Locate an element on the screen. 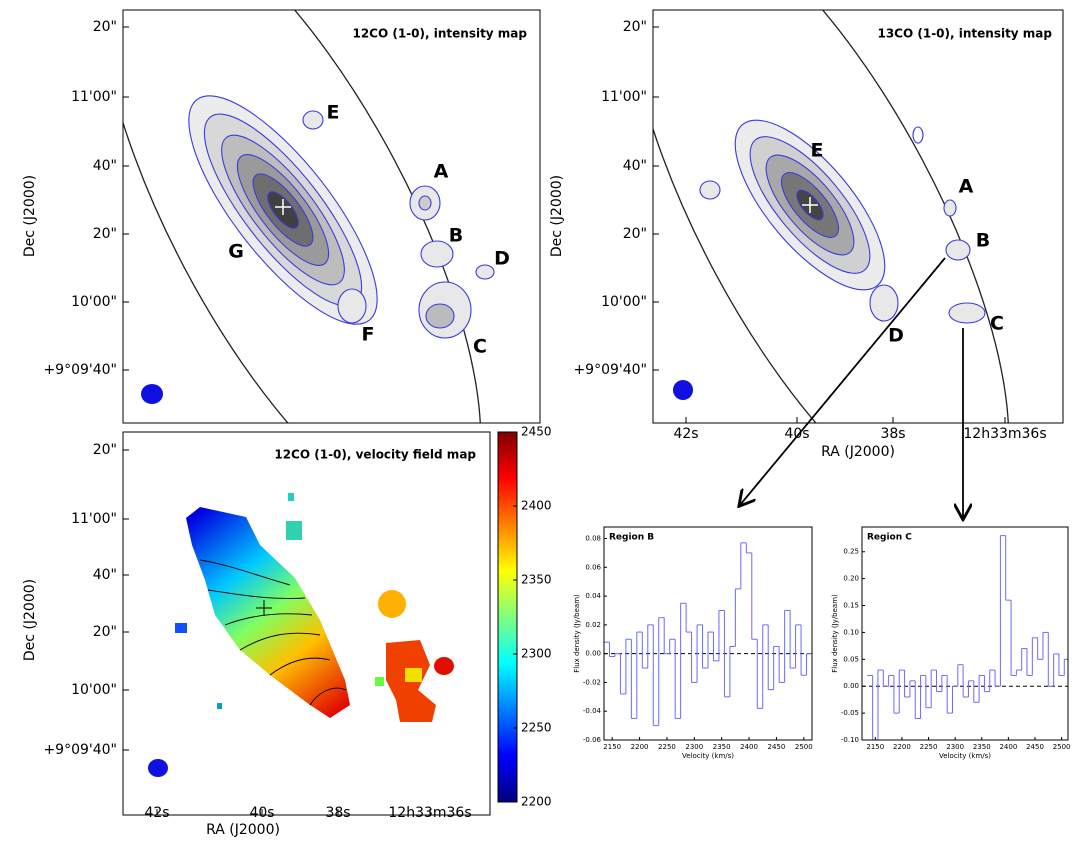 The height and width of the screenshot is (842, 1074). y-tick-label: 0.15 is located at coordinates (851, 606).